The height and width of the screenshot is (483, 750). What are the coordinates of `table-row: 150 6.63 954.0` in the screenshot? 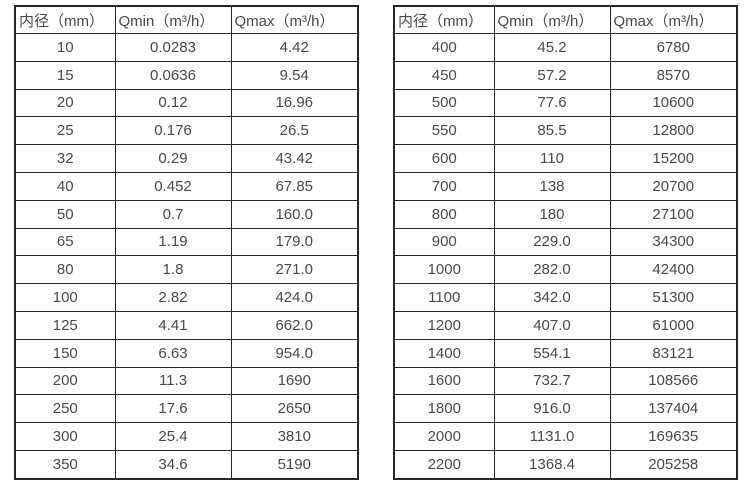 It's located at (186, 353).